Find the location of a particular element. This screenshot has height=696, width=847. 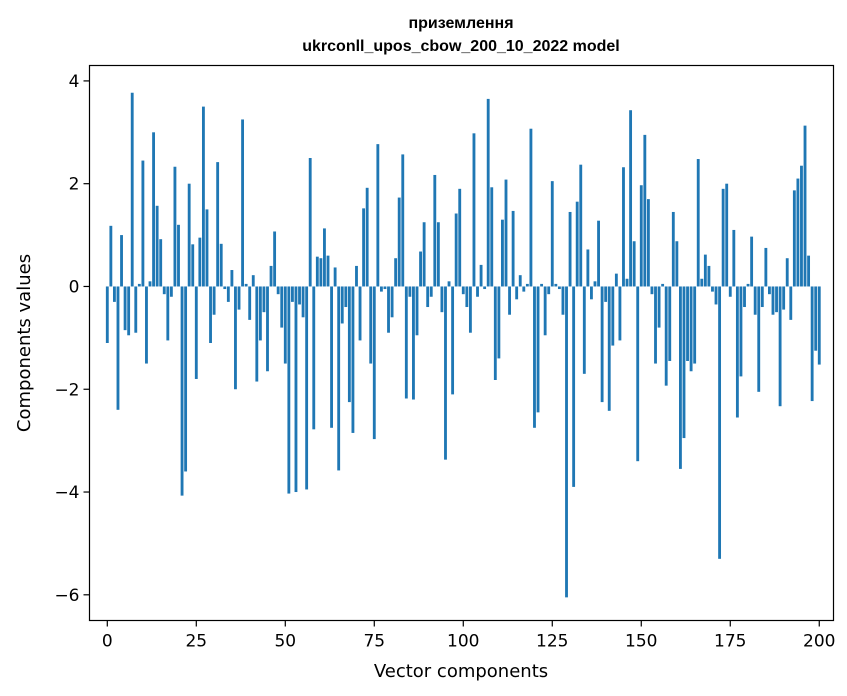

x-axis-ticks: 0 25 50 75 100 125 150 175 200 is located at coordinates (468, 636).